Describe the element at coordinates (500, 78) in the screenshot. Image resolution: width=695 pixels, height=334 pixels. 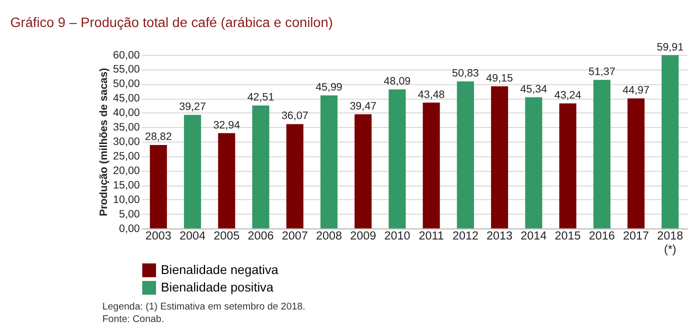
I see `data-label: 49,15` at that location.